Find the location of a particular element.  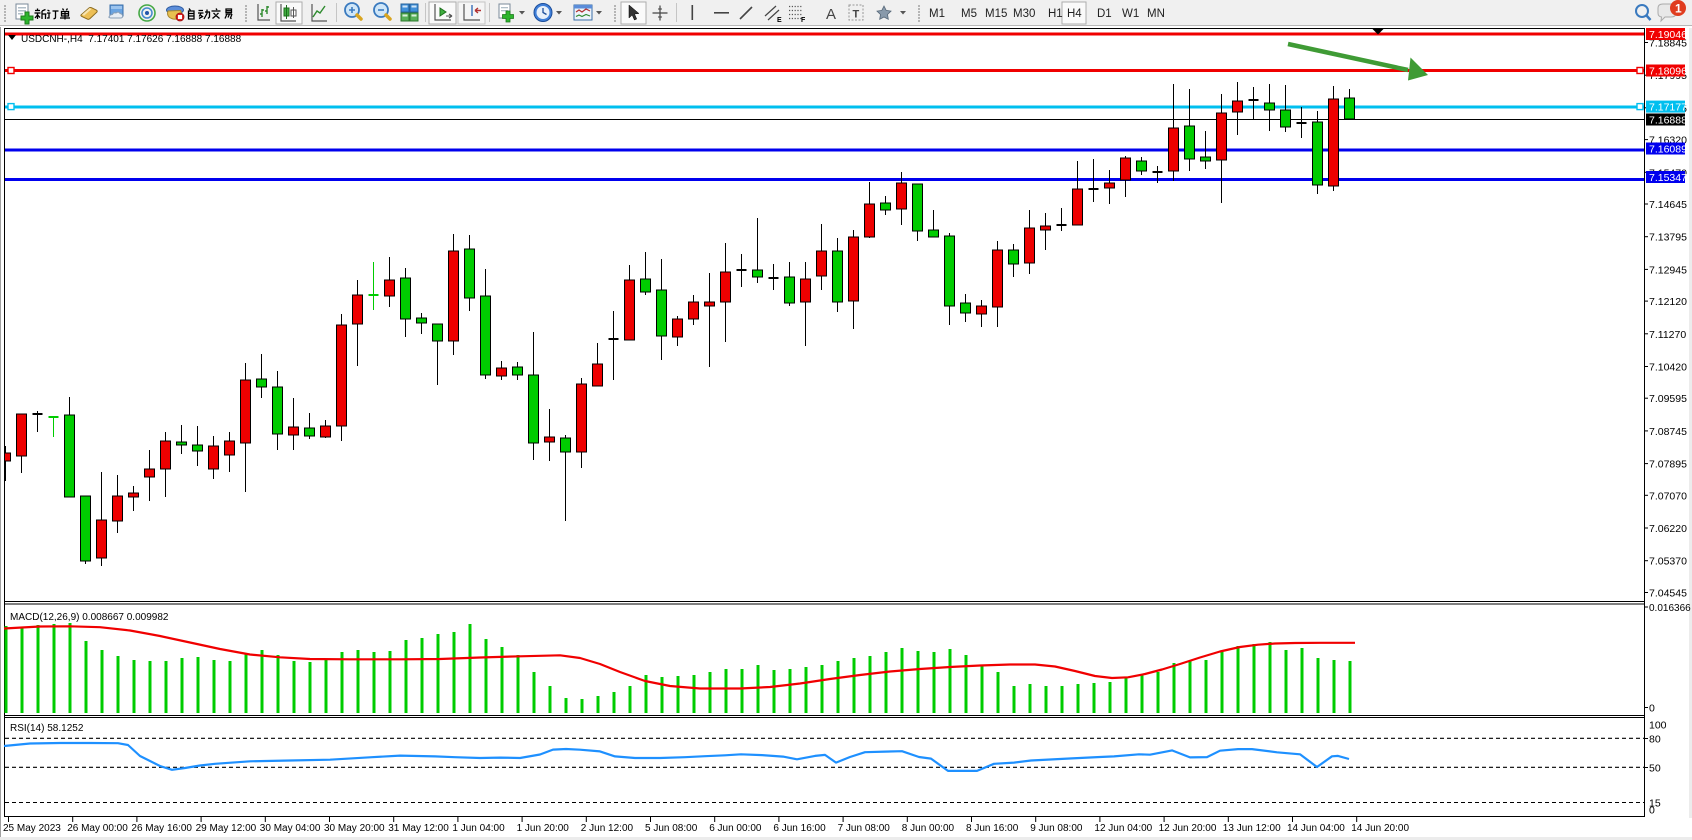

svg-text: M15 is located at coordinates (996, 14).